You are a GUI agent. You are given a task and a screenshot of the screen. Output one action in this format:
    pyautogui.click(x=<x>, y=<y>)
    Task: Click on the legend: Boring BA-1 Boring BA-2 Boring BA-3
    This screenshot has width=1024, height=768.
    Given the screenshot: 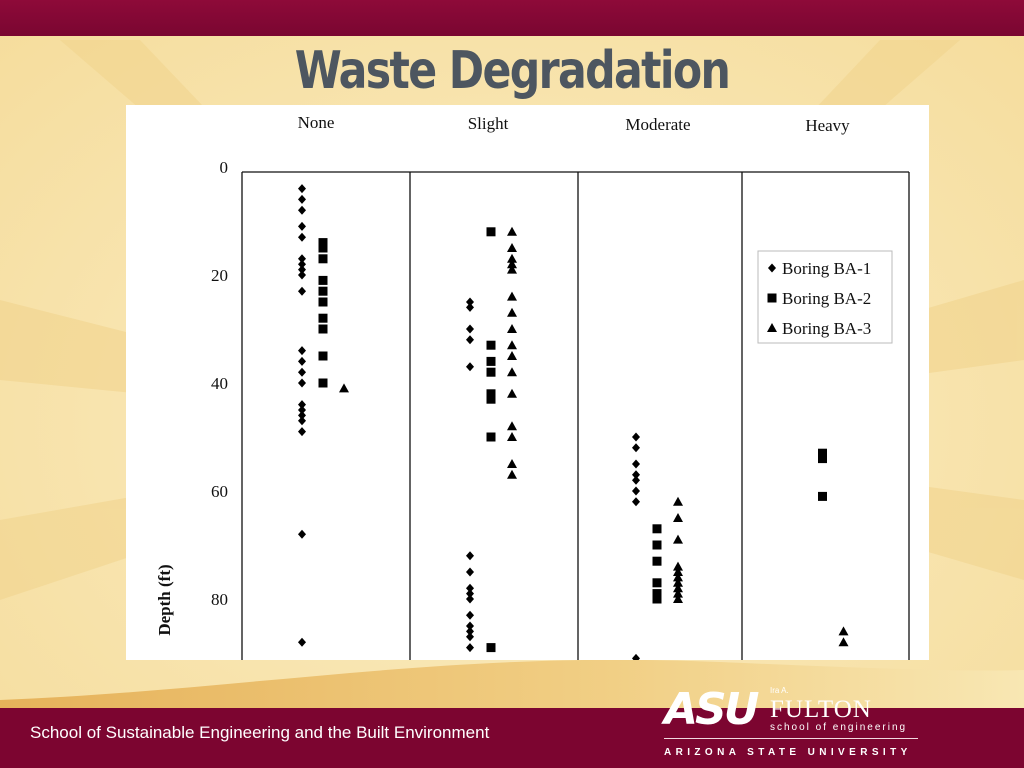 What is the action you would take?
    pyautogui.click(x=825, y=297)
    